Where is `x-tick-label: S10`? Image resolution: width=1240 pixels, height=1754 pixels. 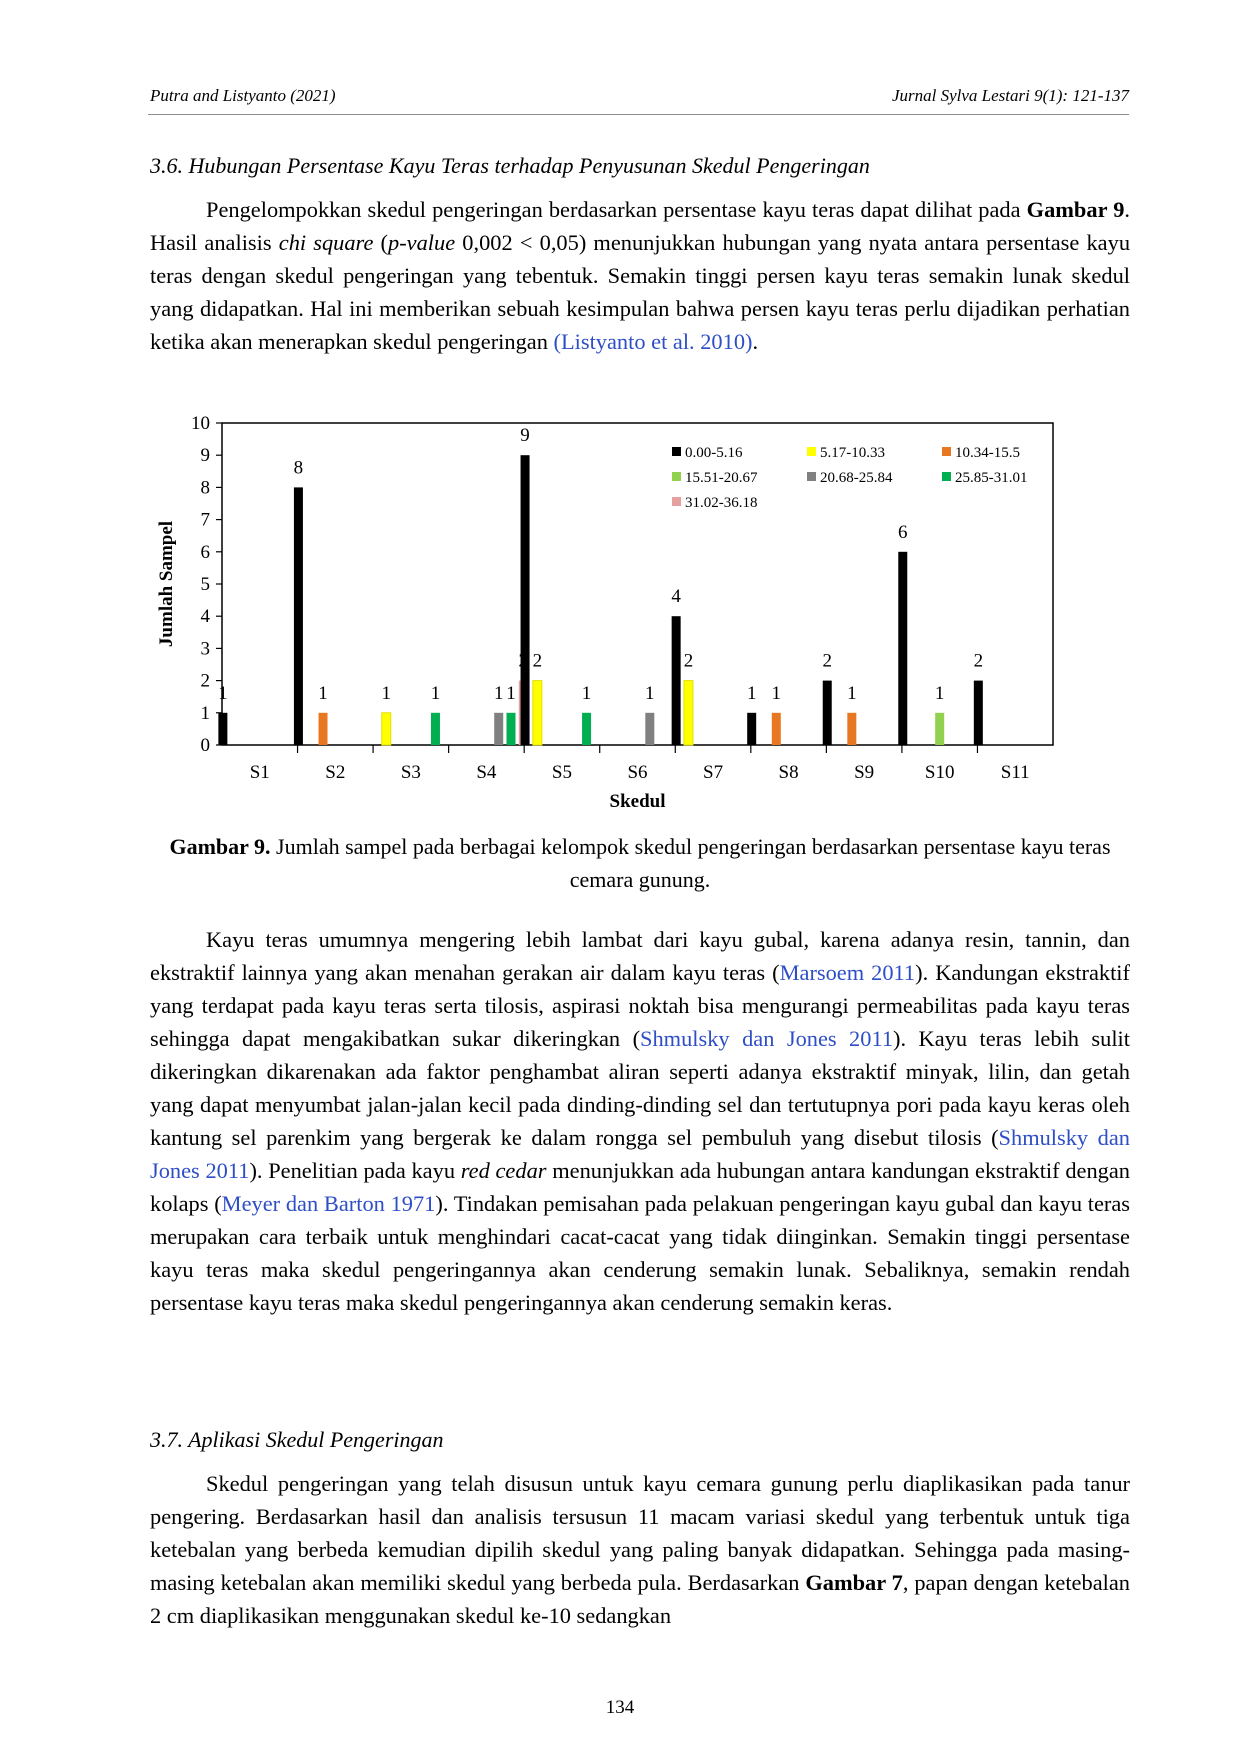 x-tick-label: S10 is located at coordinates (940, 772).